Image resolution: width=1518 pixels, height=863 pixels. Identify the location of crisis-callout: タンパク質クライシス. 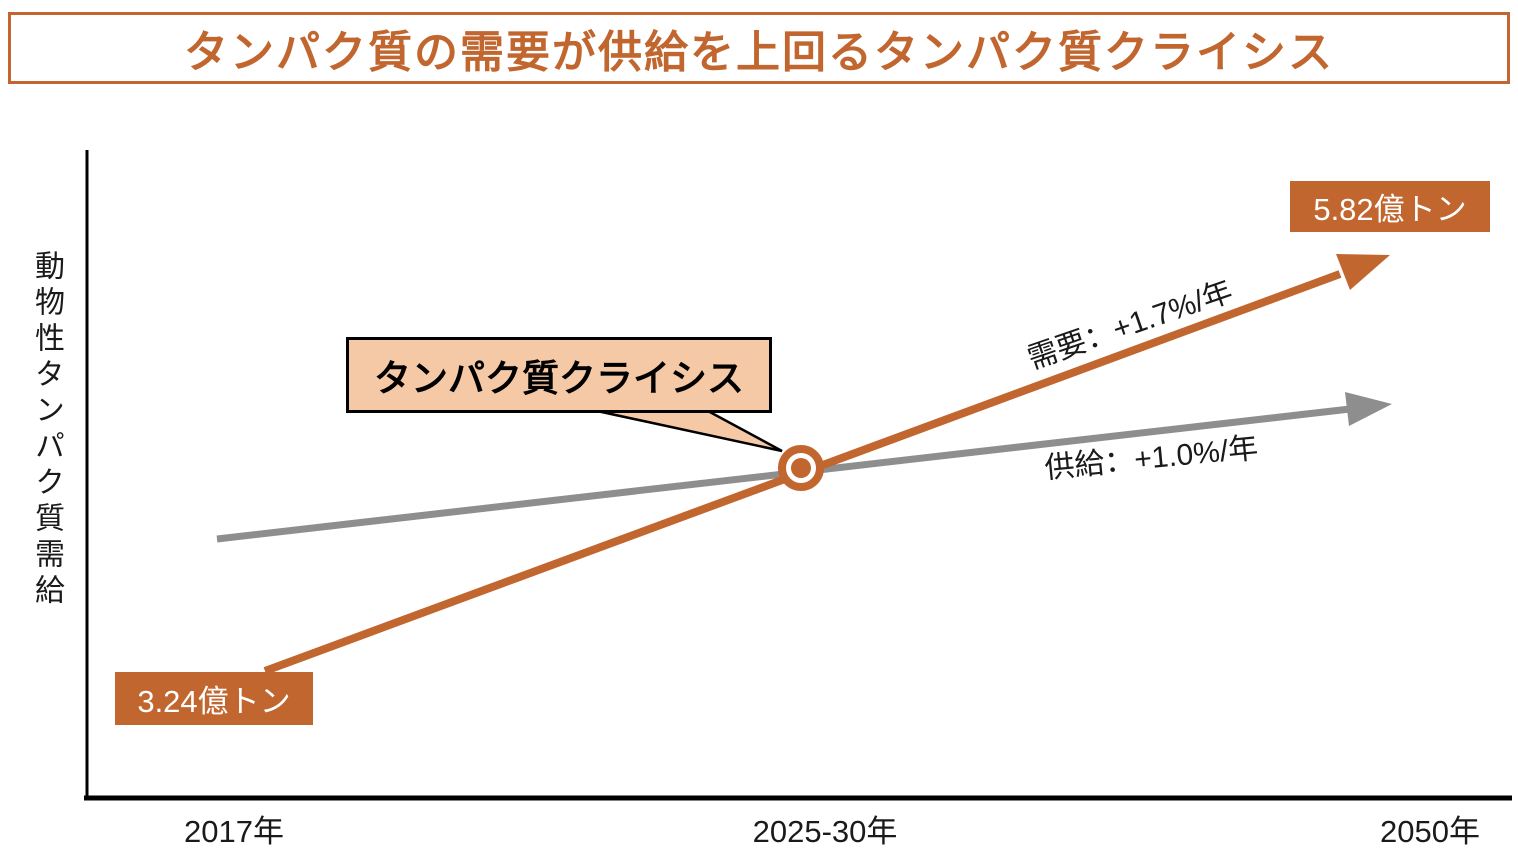
(559, 375).